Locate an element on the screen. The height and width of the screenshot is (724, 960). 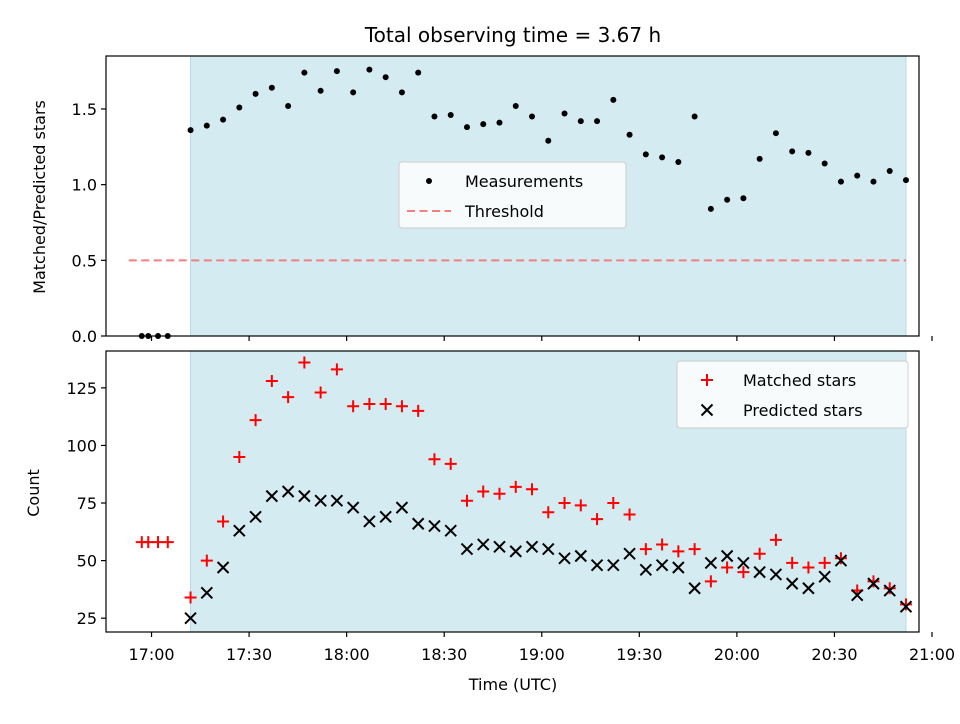
y-tick-label: 75 is located at coordinates (87, 503).